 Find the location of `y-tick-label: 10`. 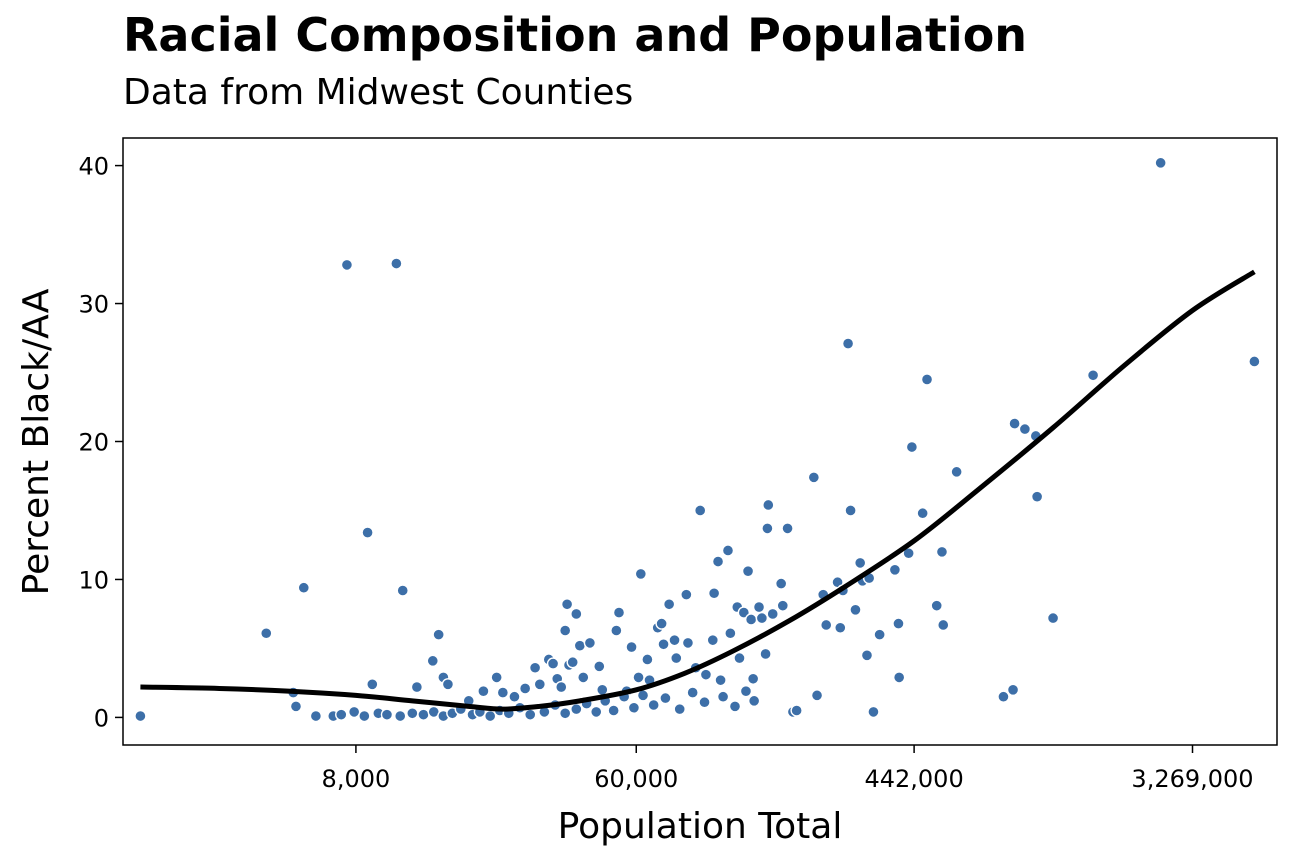

y-tick-label: 10 is located at coordinates (93, 580).